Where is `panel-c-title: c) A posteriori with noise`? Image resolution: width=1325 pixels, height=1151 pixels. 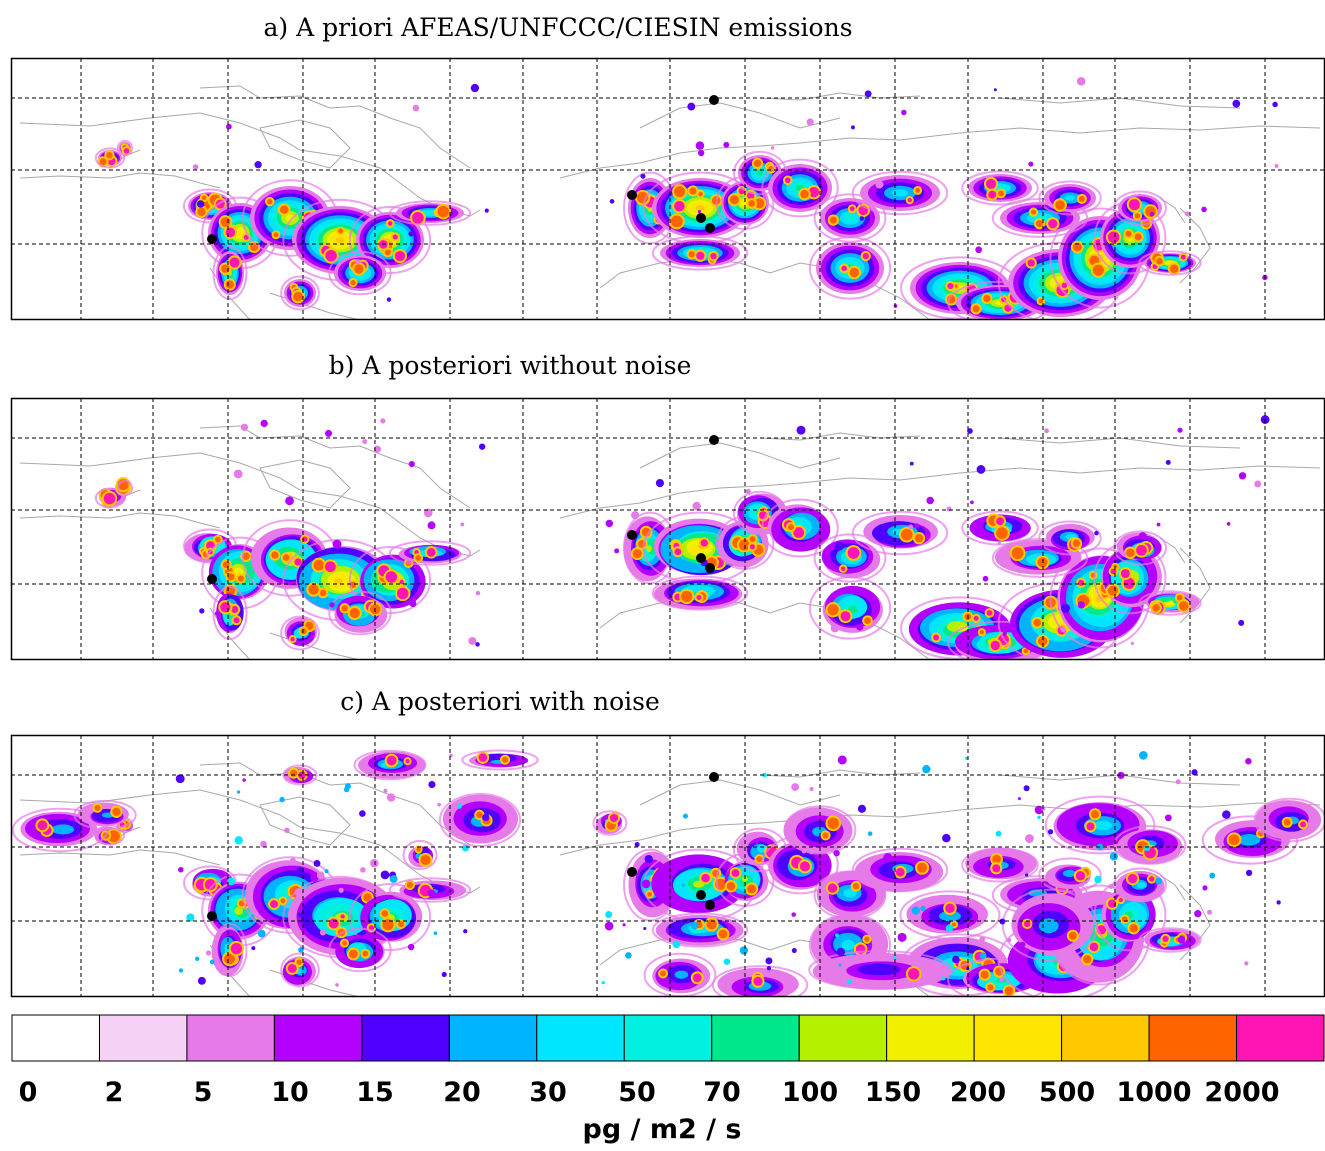
panel-c-title: c) A posteriori with noise is located at coordinates (500, 701).